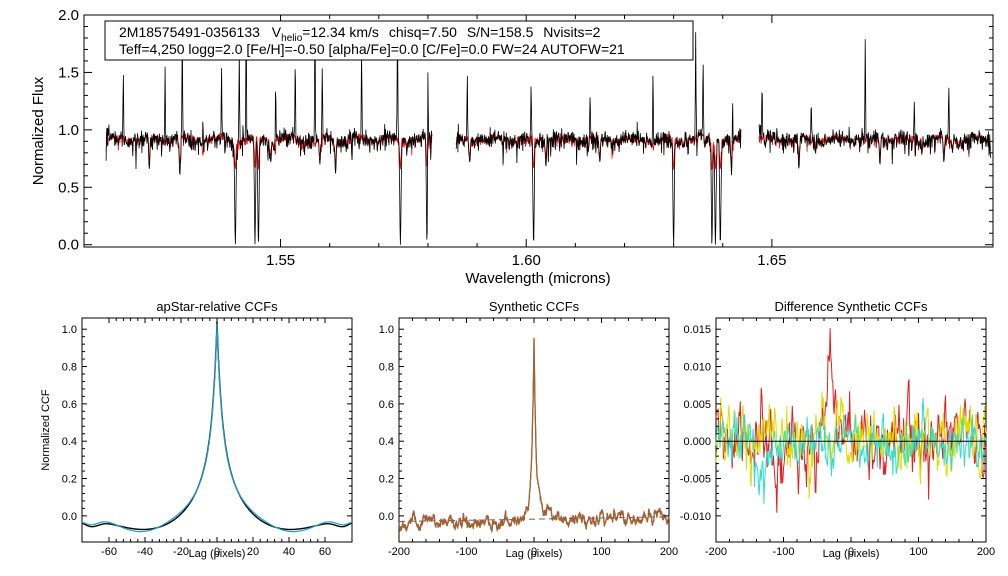  What do you see at coordinates (526, 260) in the screenshot?
I see `x-tick-label: 1.60` at bounding box center [526, 260].